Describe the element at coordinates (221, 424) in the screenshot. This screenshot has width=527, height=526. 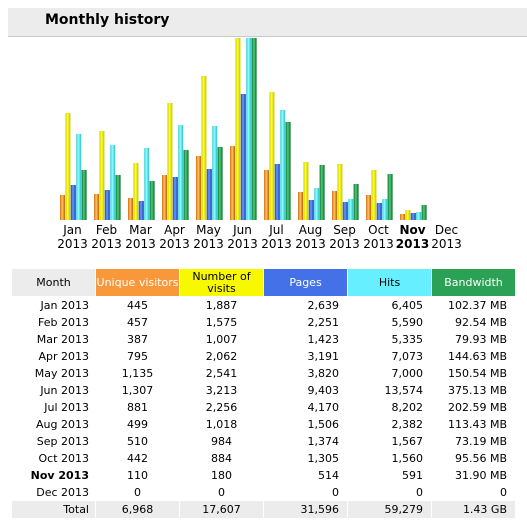
I see `cell-visits: 1,018` at that location.